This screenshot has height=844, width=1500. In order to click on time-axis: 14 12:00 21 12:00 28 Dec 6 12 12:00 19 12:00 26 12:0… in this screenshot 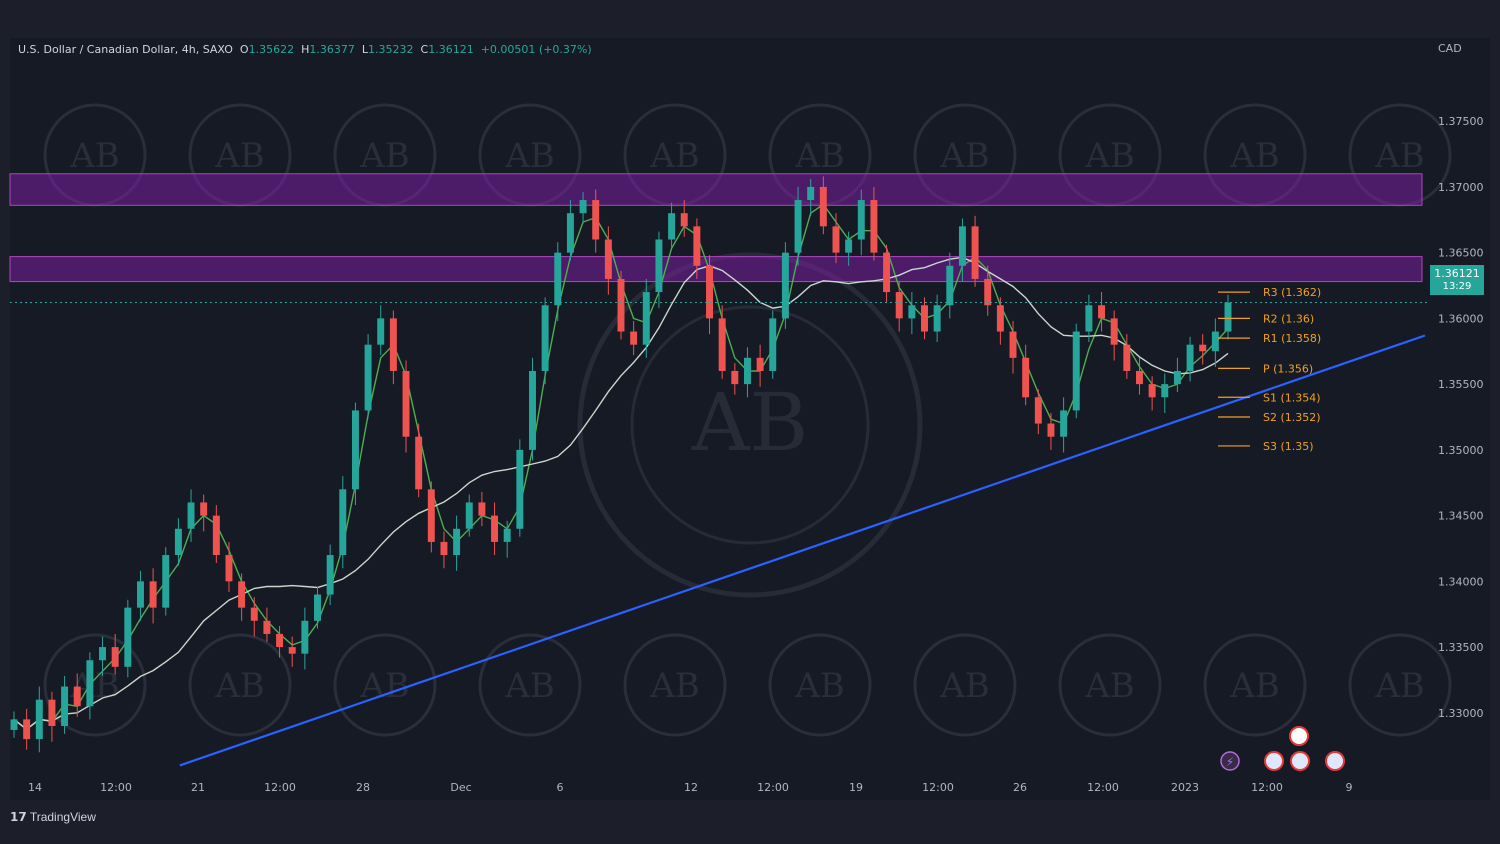, I will do `click(690, 787)`.